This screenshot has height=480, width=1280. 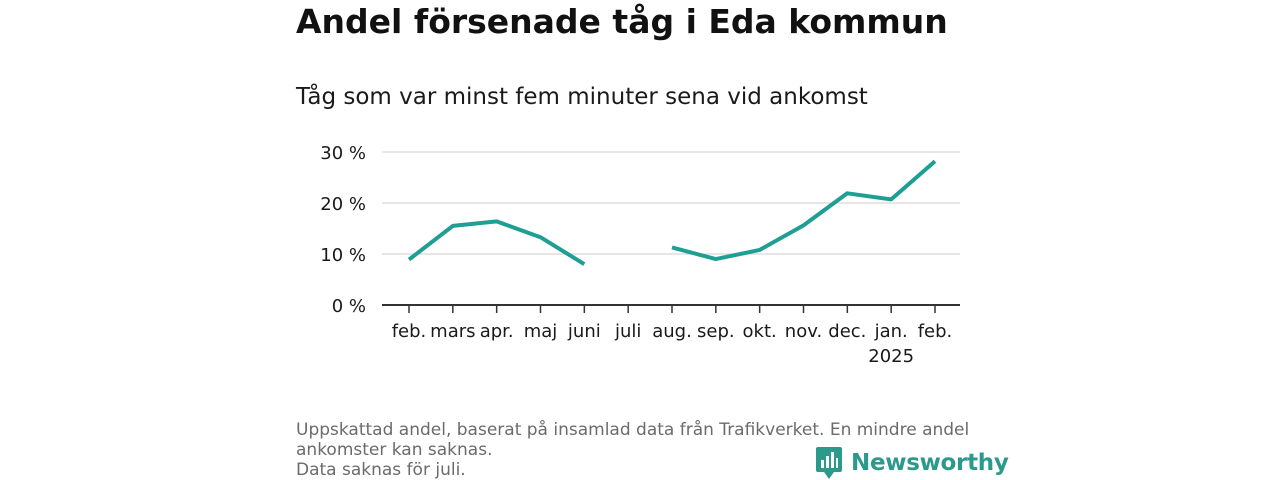 What do you see at coordinates (627, 331) in the screenshot?
I see `x-tick-label: juli` at bounding box center [627, 331].